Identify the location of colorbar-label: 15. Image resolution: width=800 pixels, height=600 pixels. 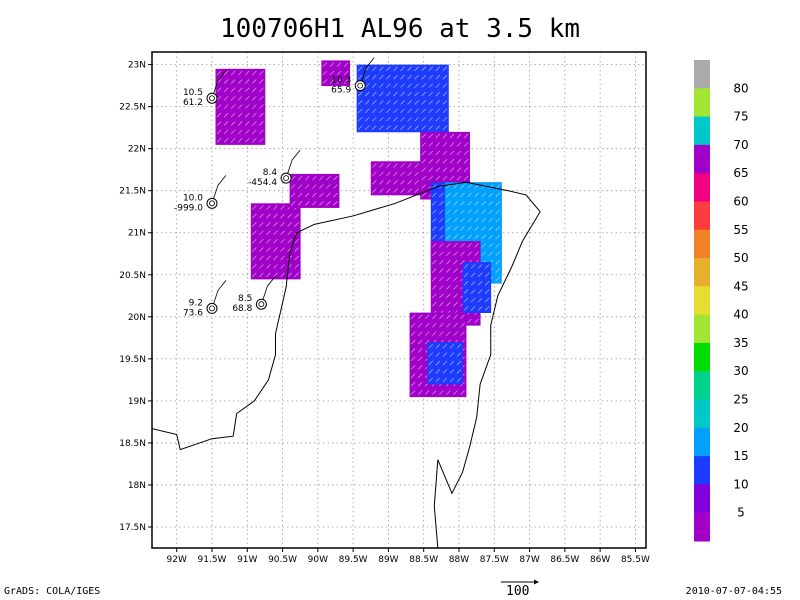
(740, 456).